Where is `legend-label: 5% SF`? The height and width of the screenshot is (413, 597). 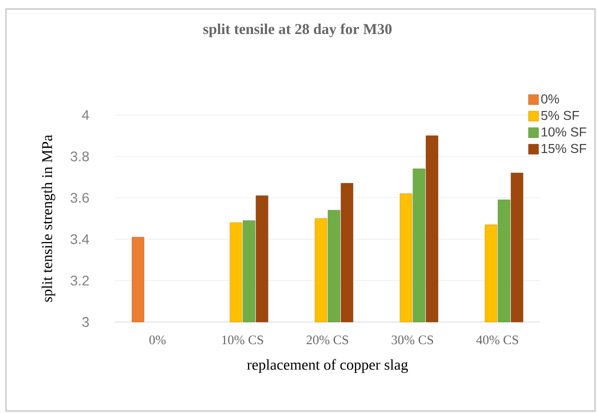
legend-label: 5% SF is located at coordinates (560, 115).